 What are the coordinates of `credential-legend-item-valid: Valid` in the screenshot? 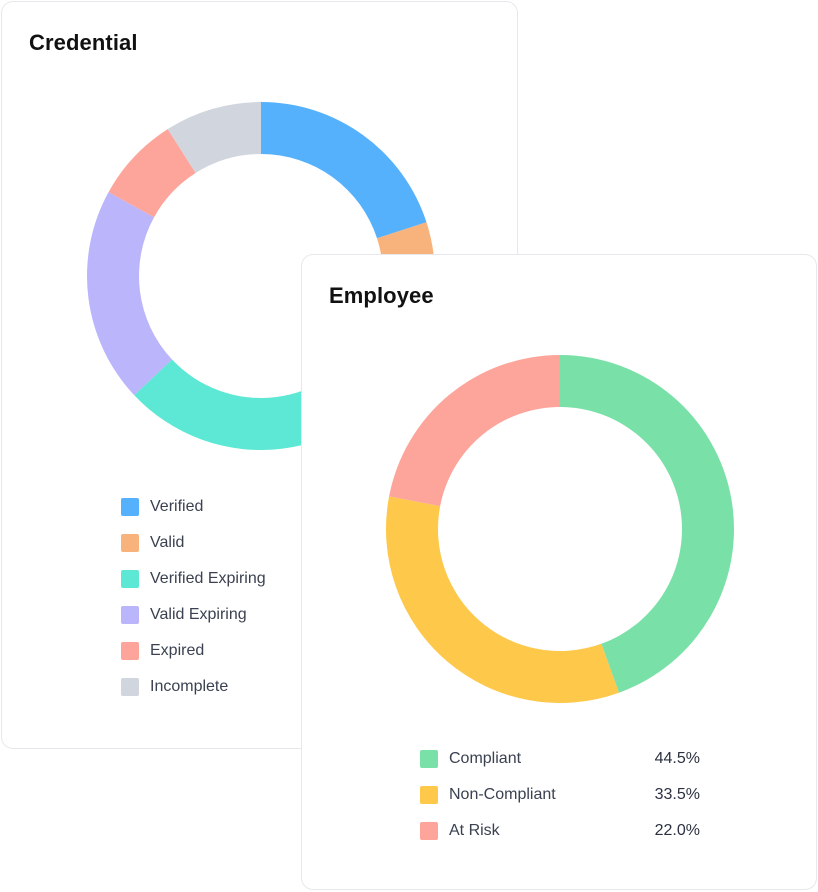 It's located at (221, 551).